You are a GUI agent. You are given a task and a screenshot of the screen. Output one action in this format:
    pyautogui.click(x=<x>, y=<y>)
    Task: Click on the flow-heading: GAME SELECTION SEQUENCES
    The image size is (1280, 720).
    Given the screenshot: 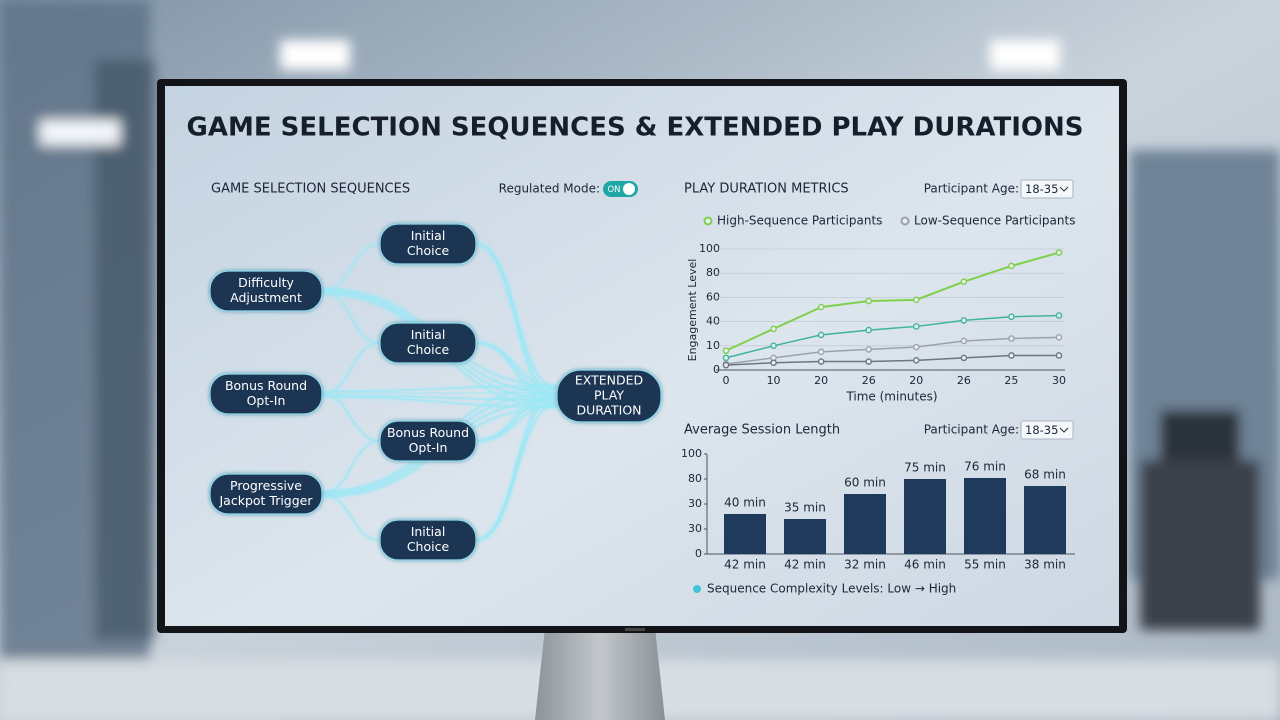 What is the action you would take?
    pyautogui.click(x=310, y=189)
    